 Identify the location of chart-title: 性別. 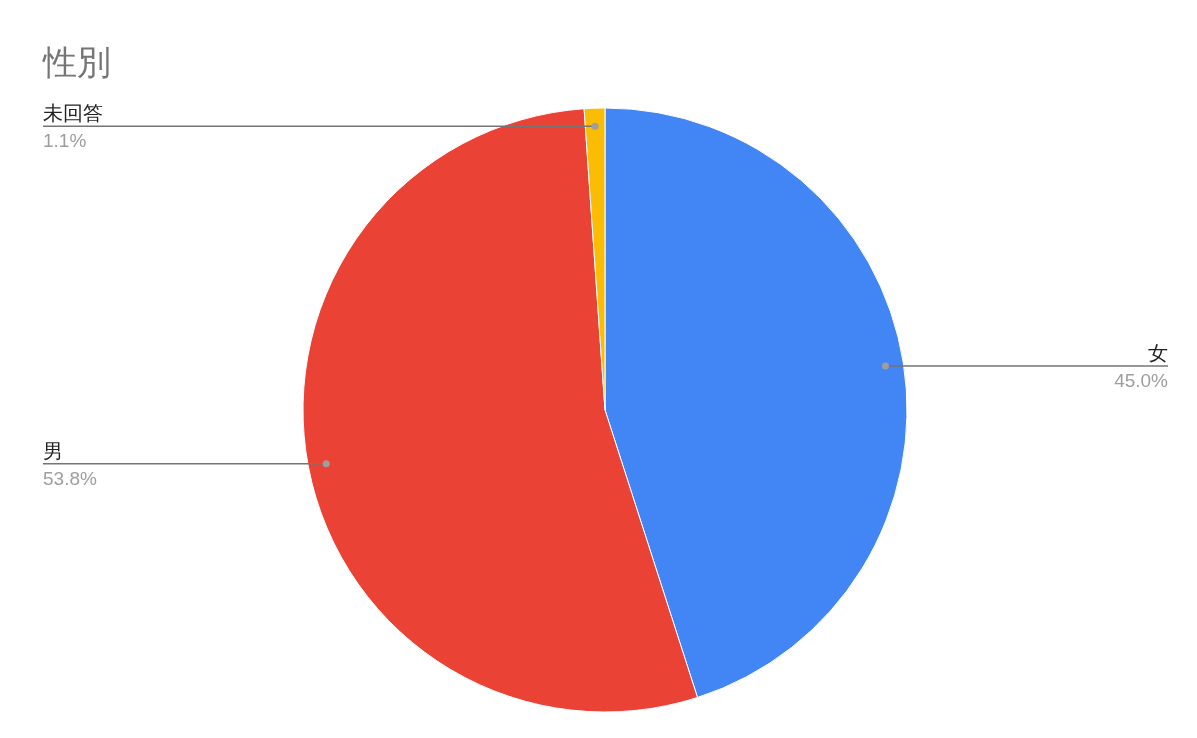
(76, 62).